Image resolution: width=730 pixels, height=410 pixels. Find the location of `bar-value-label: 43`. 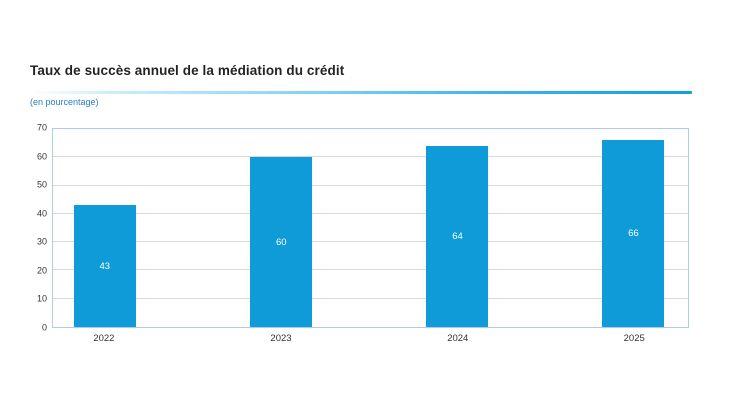

bar-value-label: 43 is located at coordinates (105, 266).